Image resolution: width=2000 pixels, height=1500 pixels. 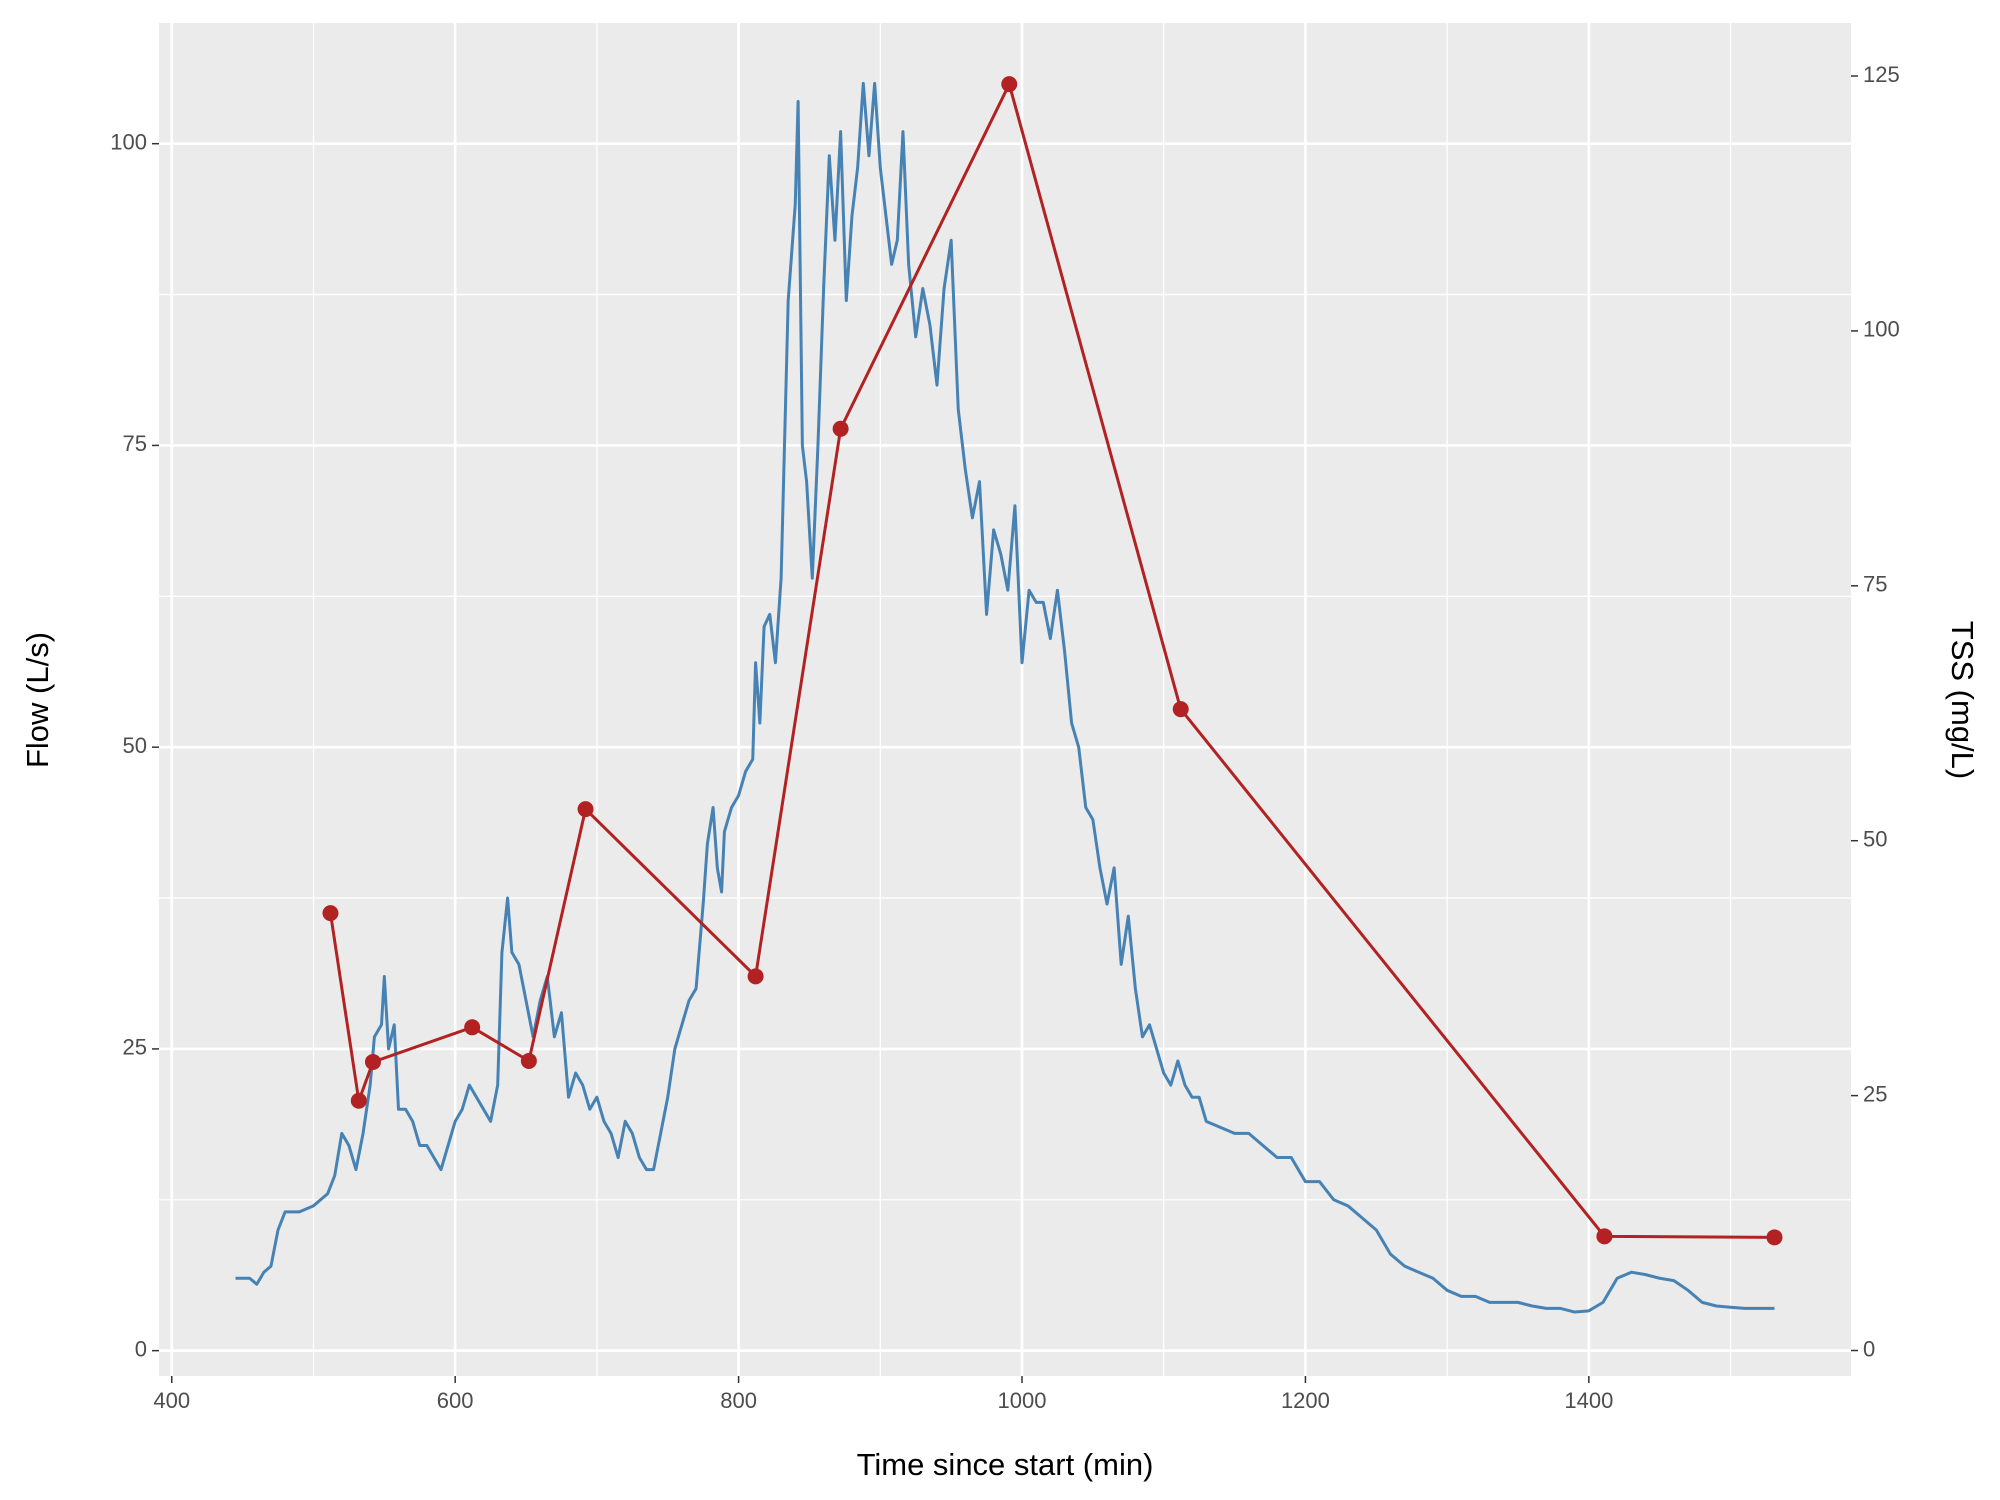 What do you see at coordinates (455, 1400) in the screenshot?
I see `x-tick-label: 600` at bounding box center [455, 1400].